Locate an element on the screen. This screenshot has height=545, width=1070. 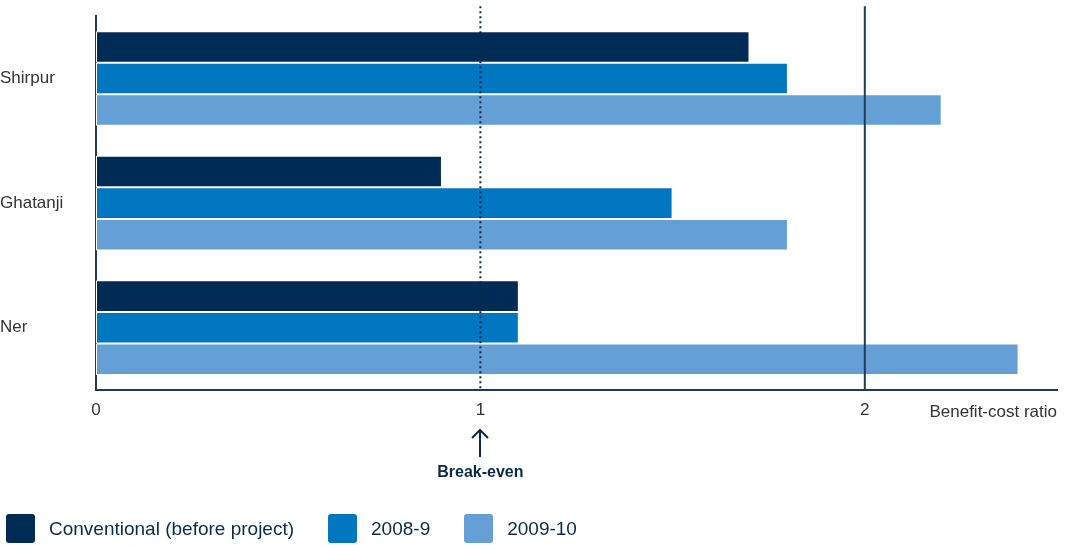
x-axis-title: Benefit-cost ratio is located at coordinates (993, 411).